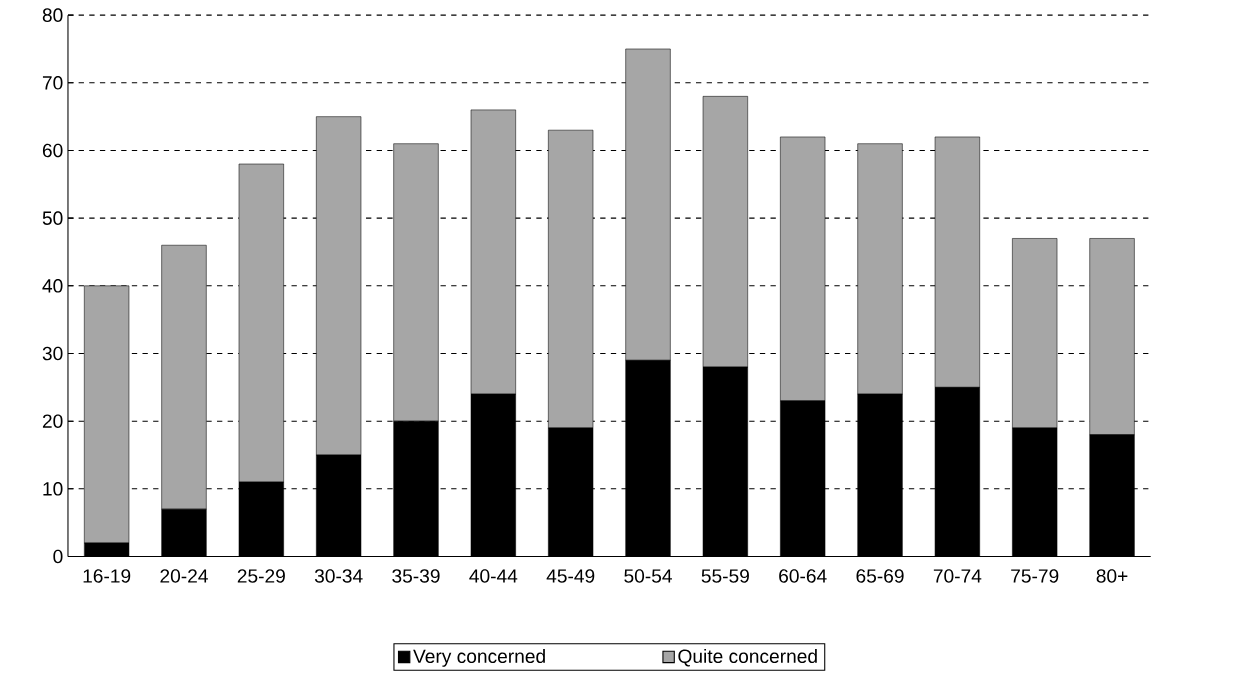 The width and height of the screenshot is (1234, 693). I want to click on x-tick-label: 25-29, so click(261, 576).